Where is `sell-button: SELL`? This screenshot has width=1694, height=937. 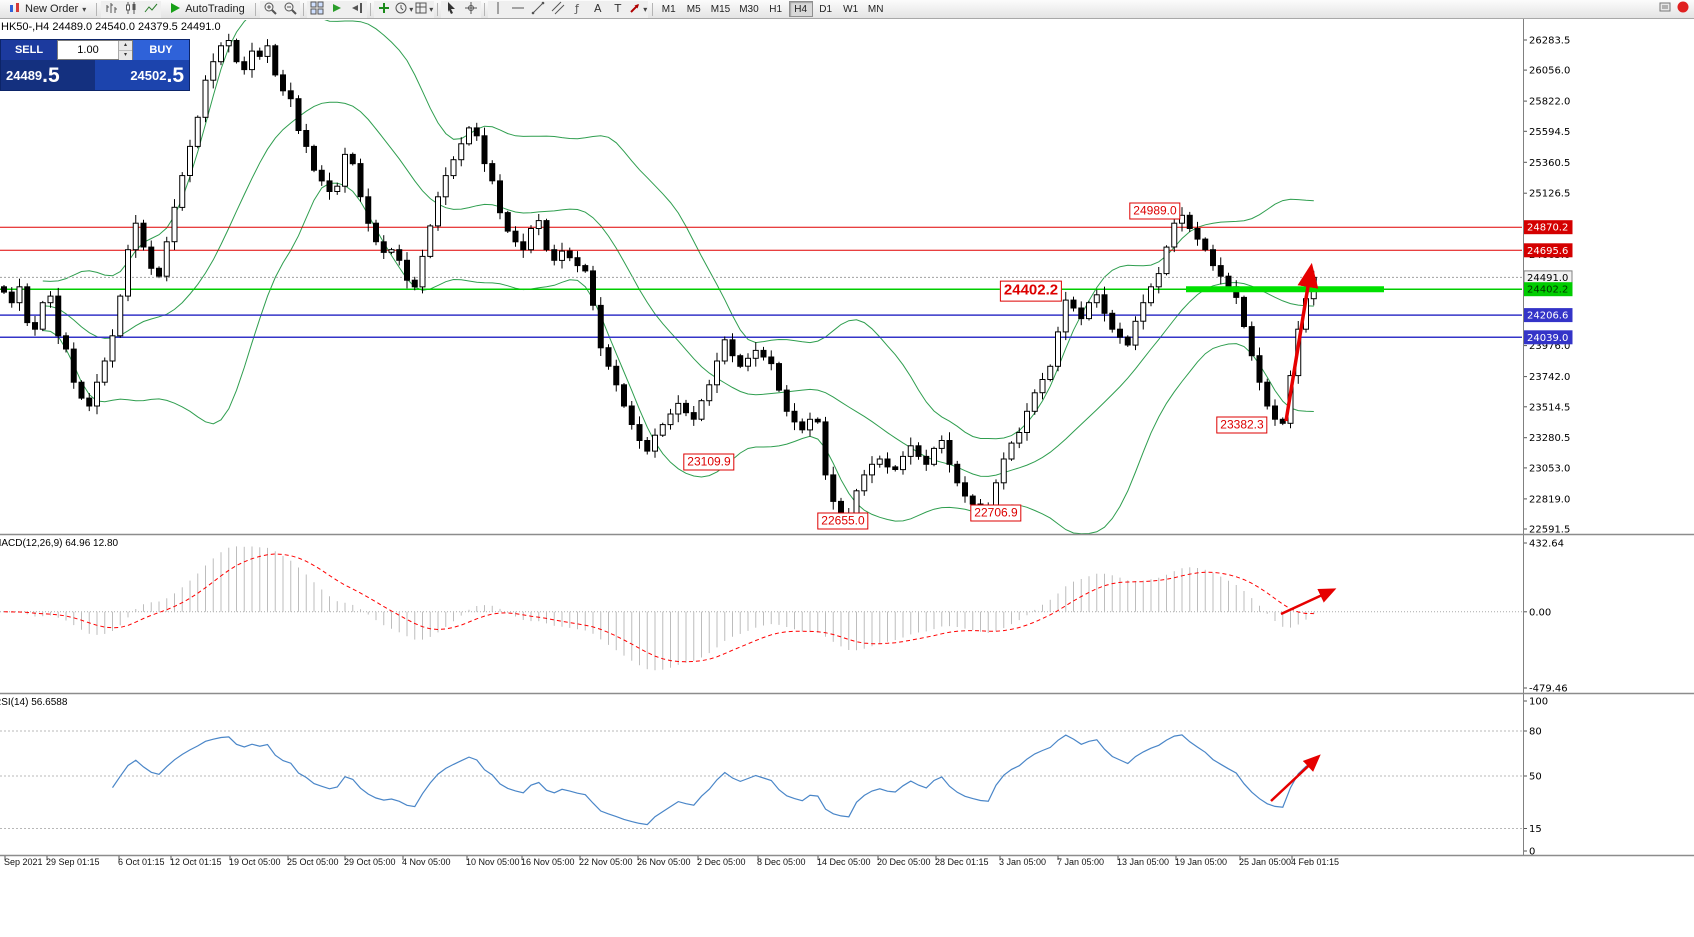 sell-button: SELL is located at coordinates (29, 50).